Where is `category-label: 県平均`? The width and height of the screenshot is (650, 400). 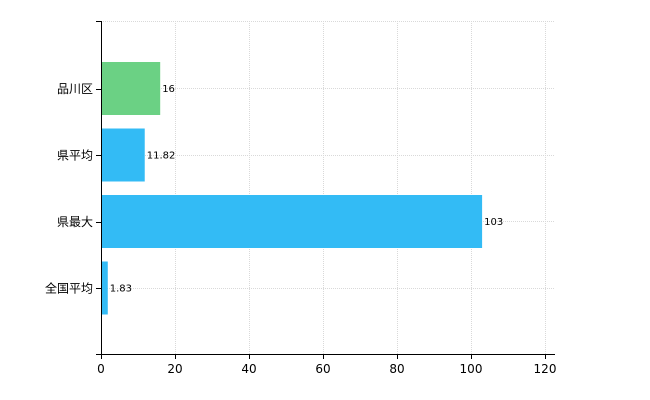
category-label: 県平均 is located at coordinates (75, 156).